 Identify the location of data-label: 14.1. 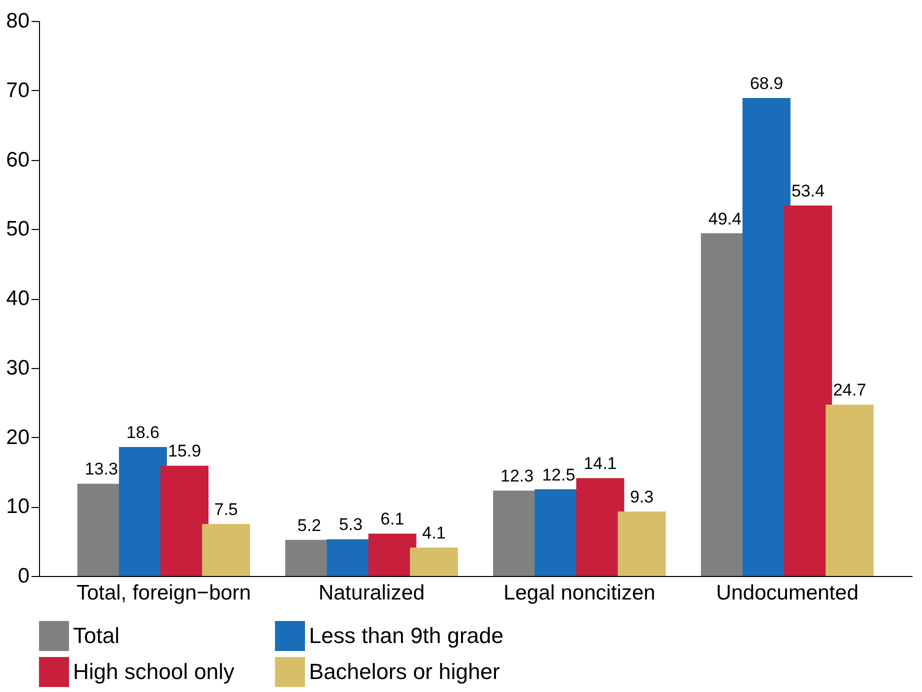
(600, 464).